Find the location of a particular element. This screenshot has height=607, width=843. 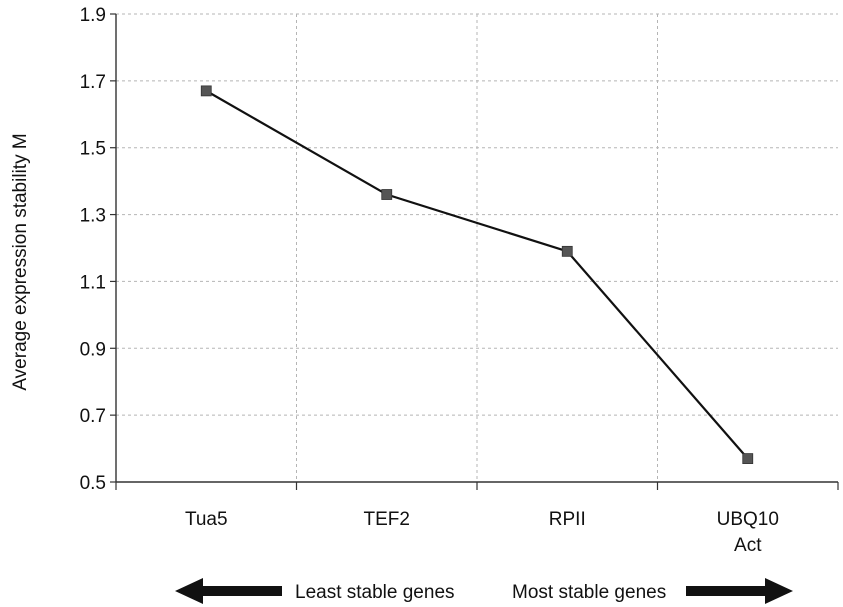

y-tick-labels: 0.5 0.7 0.9 1.1 1.3 1.5 1.7 1.9 is located at coordinates (93, 249).